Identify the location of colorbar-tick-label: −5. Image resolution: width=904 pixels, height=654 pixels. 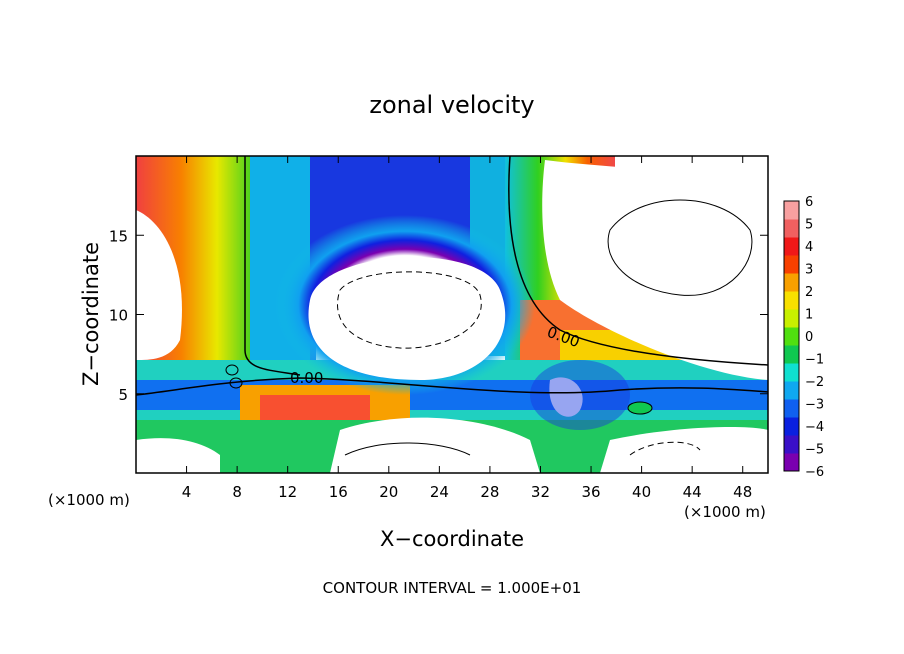
(814, 450).